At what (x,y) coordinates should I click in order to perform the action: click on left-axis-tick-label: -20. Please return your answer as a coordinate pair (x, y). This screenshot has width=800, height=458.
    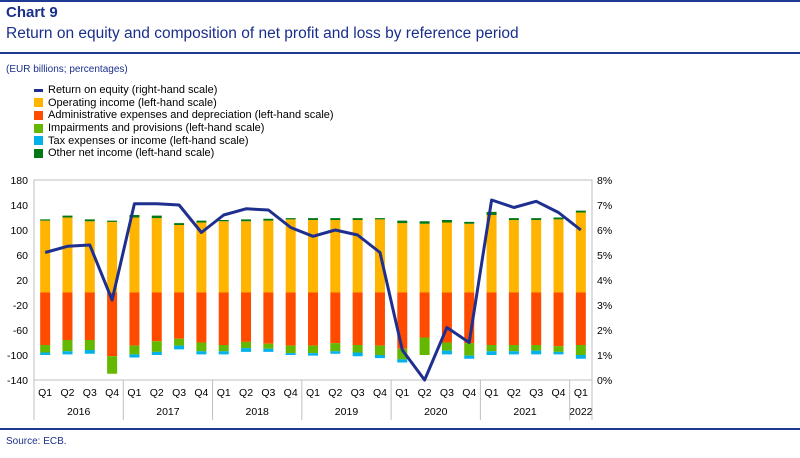
    Looking at the image, I should click on (20, 306).